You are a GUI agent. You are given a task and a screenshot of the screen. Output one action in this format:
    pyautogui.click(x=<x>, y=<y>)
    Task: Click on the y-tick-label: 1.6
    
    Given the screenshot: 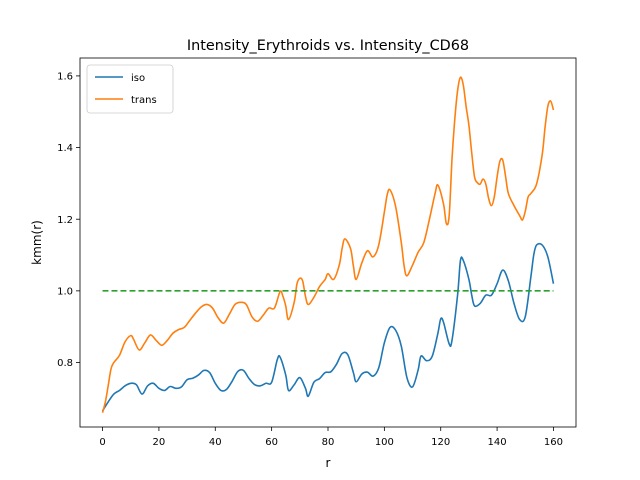 What is the action you would take?
    pyautogui.click(x=65, y=77)
    